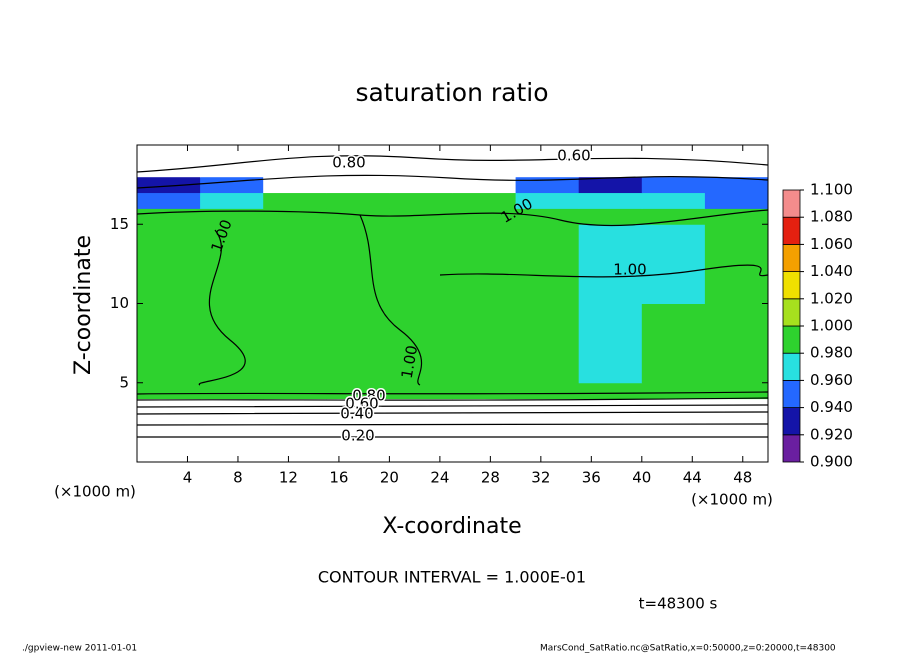 The height and width of the screenshot is (654, 904). What do you see at coordinates (831, 353) in the screenshot?
I see `colorbar-label: 0.980` at bounding box center [831, 353].